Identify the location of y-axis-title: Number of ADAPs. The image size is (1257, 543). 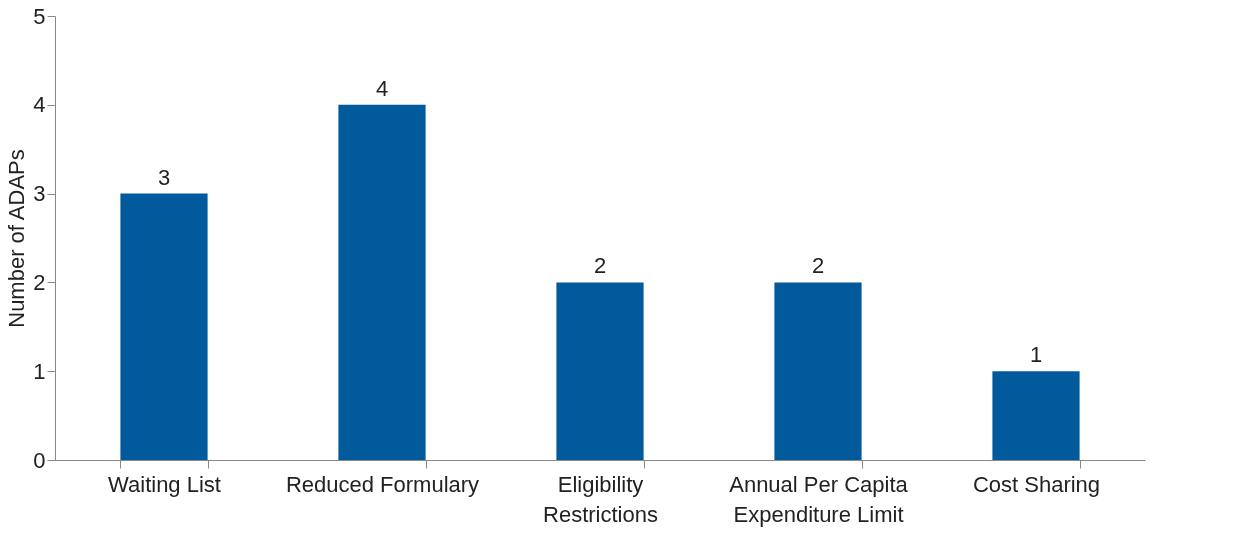
(17, 238).